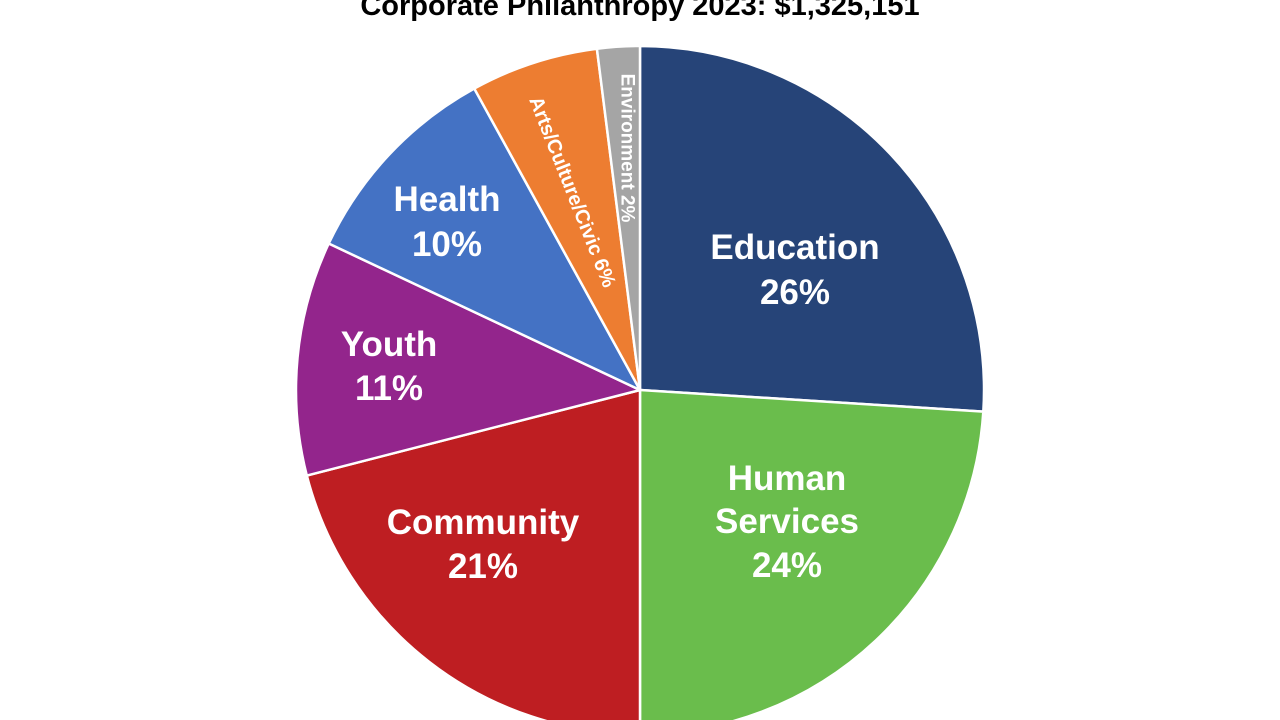 The height and width of the screenshot is (720, 1280). Describe the element at coordinates (787, 478) in the screenshot. I see `slice-name-label: Human` at that location.